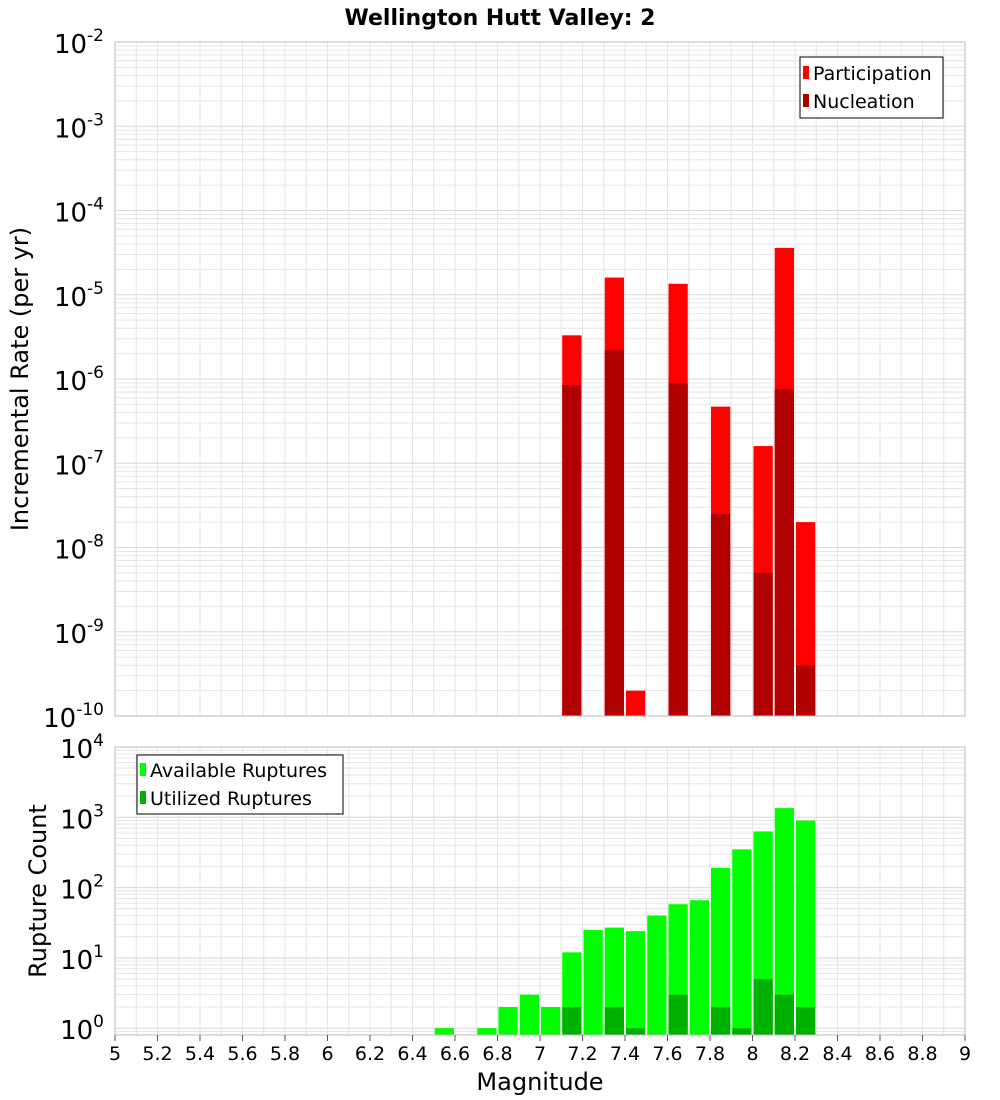 This screenshot has height=1100, width=1000. Describe the element at coordinates (497, 1054) in the screenshot. I see `x-tick-label: 6.8` at that location.